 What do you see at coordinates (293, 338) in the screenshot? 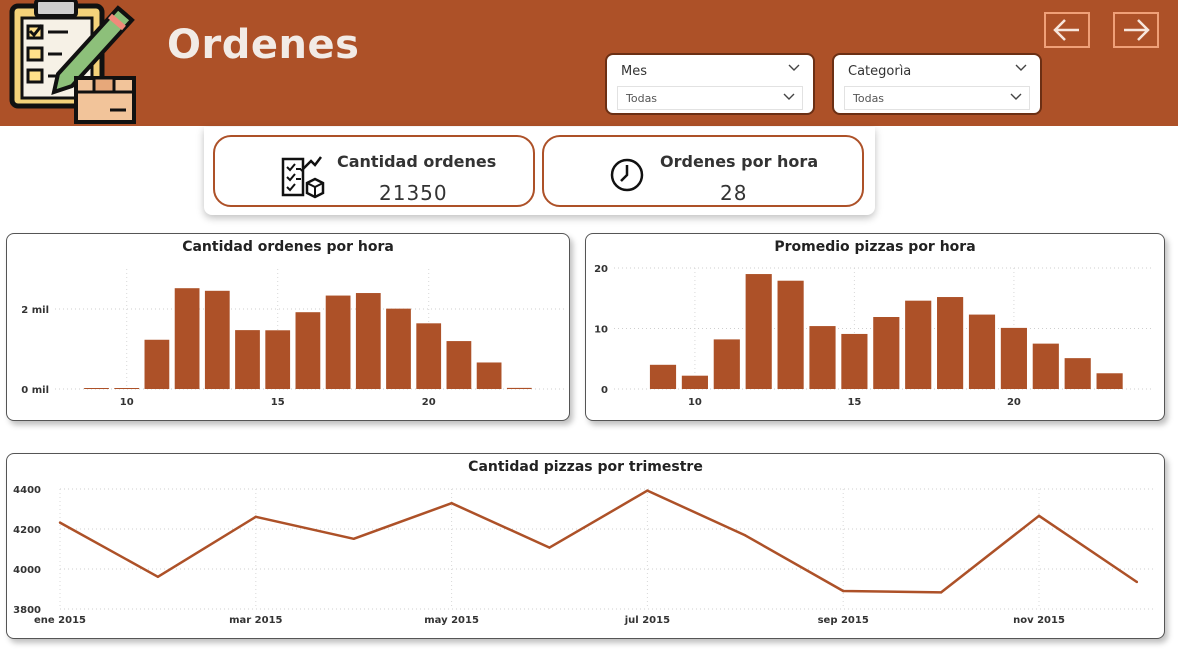
I see `bar-chart-orders-per-hour: 0 mil 2 mil 10 15 20` at bounding box center [293, 338].